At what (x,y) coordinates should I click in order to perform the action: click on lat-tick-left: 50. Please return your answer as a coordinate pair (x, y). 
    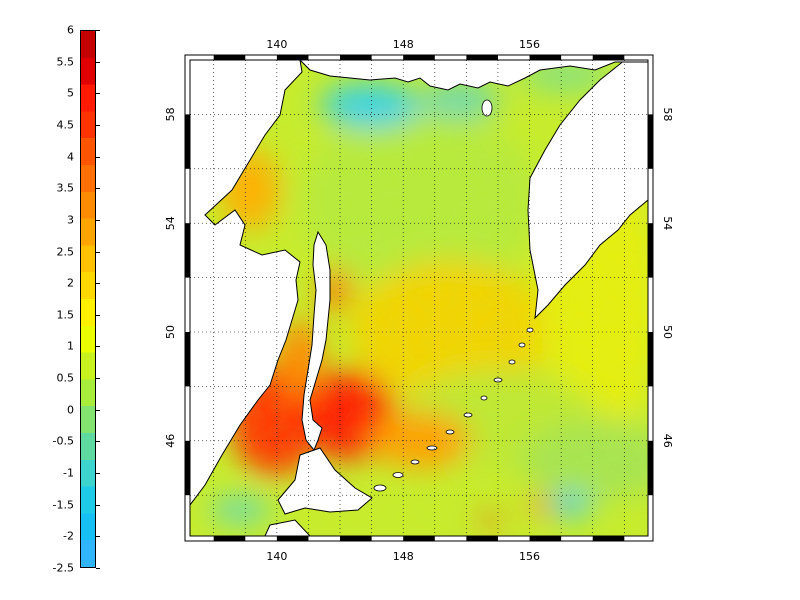
    Looking at the image, I should click on (170, 332).